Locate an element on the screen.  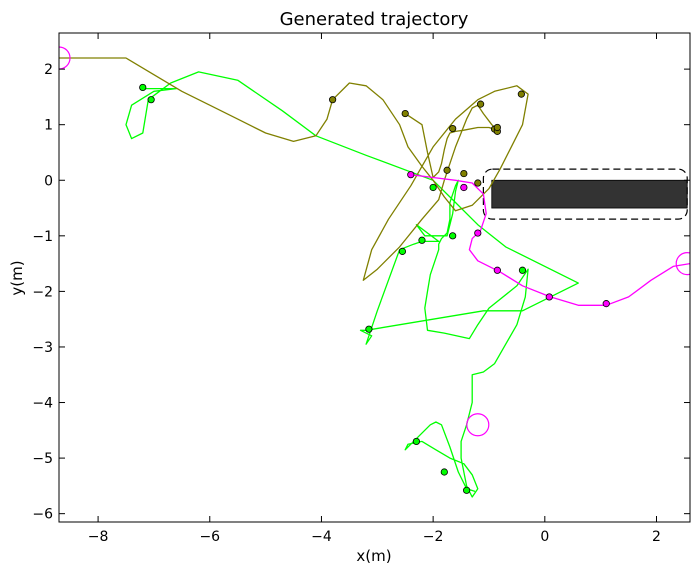
obstacle-block is located at coordinates (589, 194).